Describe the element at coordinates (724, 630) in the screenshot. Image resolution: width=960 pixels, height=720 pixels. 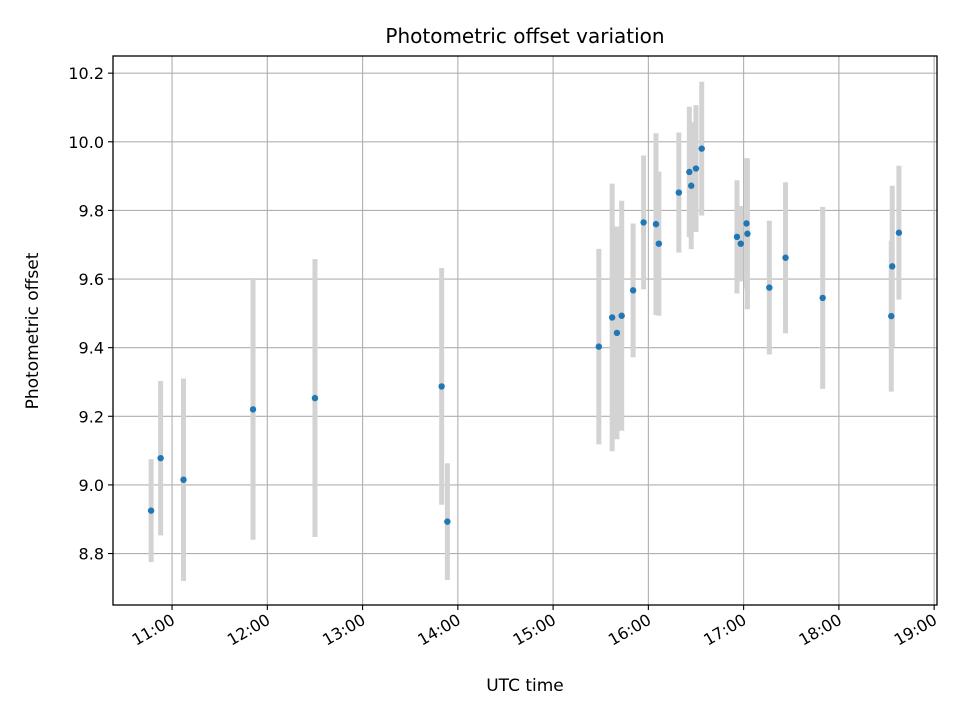
I see `x-tick-label: 17:00` at that location.